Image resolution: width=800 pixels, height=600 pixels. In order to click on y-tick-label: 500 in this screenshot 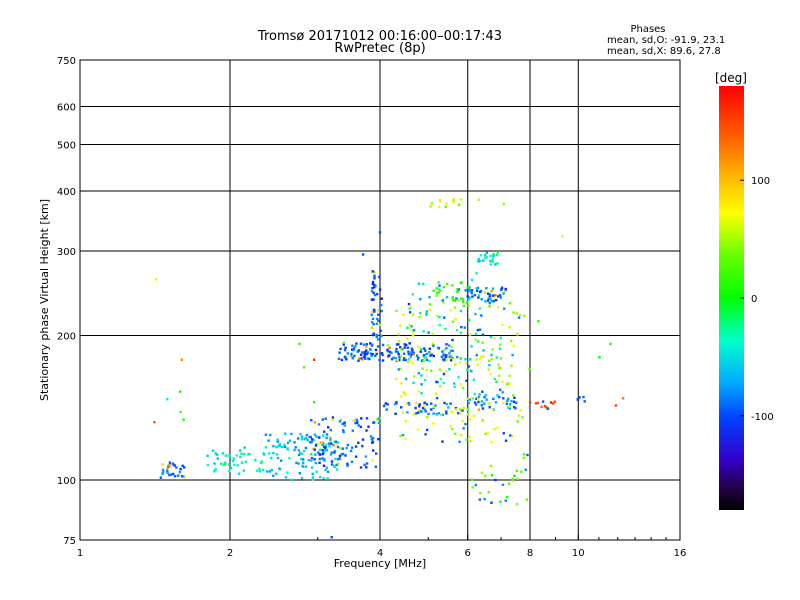, I will do `click(66, 146)`.